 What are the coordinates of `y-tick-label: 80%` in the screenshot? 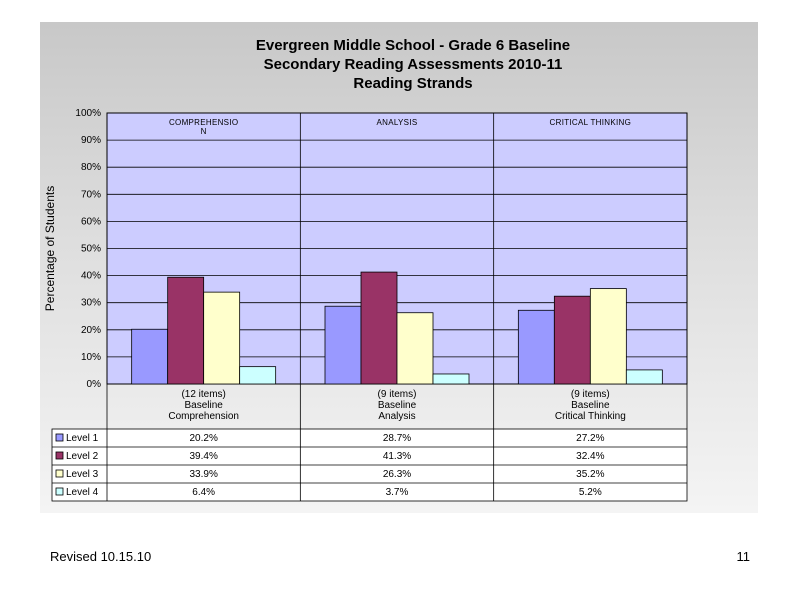 It's located at (91, 167).